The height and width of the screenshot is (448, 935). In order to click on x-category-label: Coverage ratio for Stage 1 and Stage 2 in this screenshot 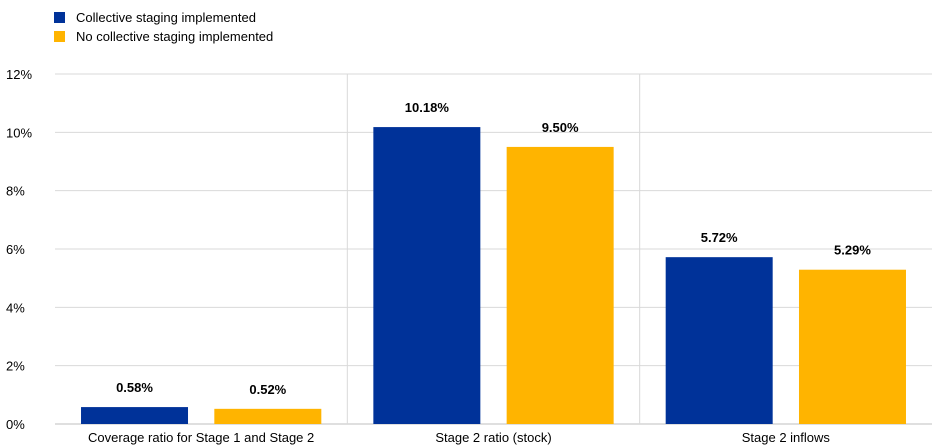, I will do `click(201, 437)`.